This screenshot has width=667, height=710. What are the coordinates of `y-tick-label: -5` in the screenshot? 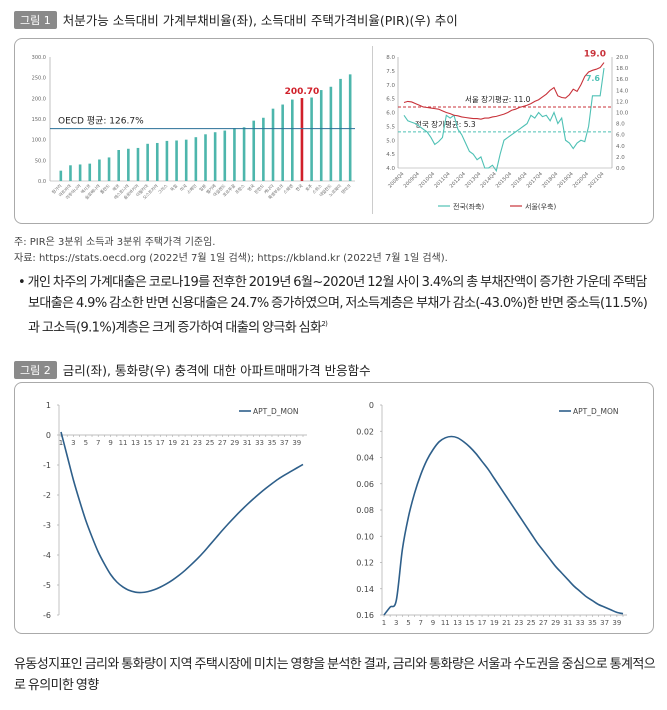 It's located at (47, 585).